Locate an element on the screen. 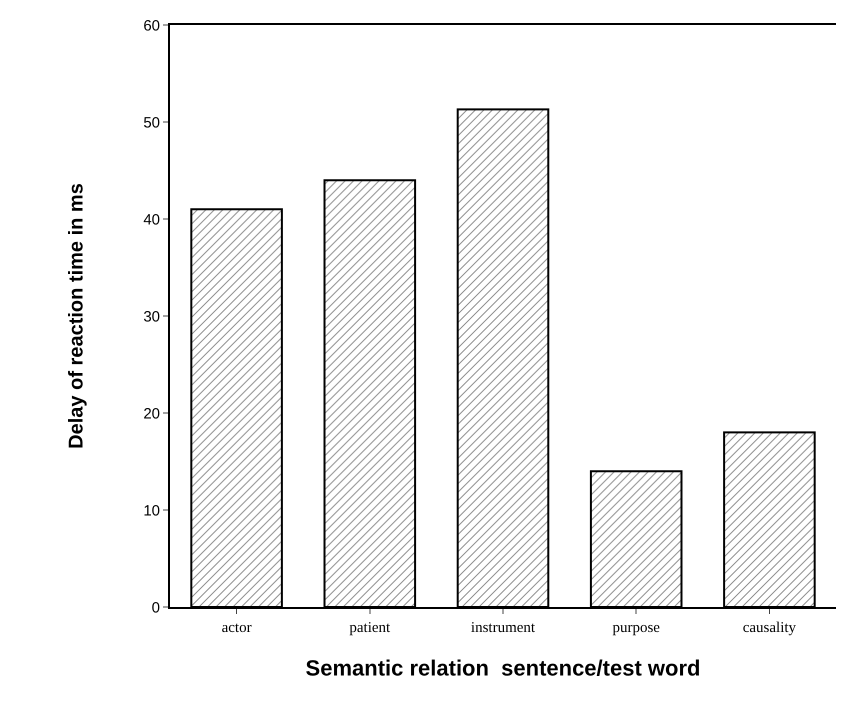  y-axis-title: Delay of reaction time in ms is located at coordinates (76, 316).